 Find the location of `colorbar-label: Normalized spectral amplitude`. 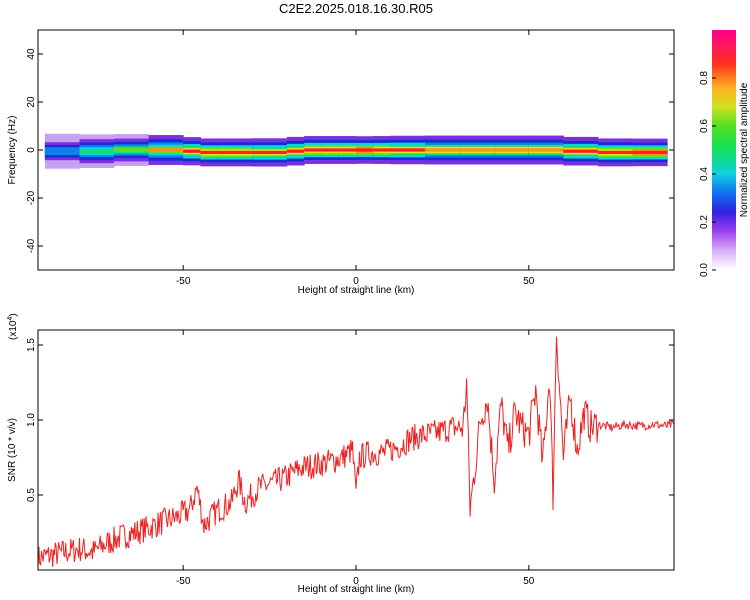

colorbar-label: Normalized spectral amplitude is located at coordinates (744, 149).